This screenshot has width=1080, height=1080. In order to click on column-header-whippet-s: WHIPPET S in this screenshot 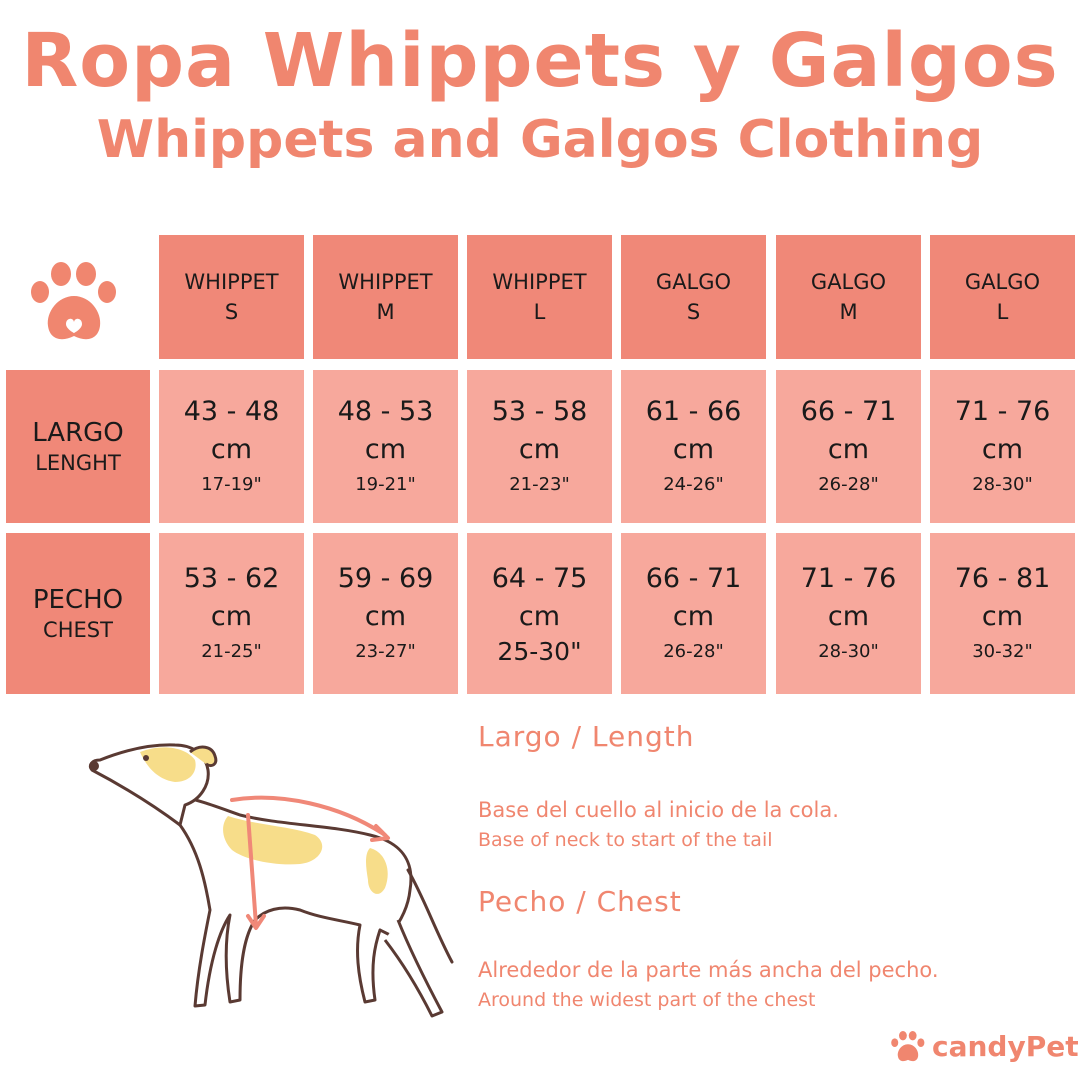, I will do `click(231, 297)`.